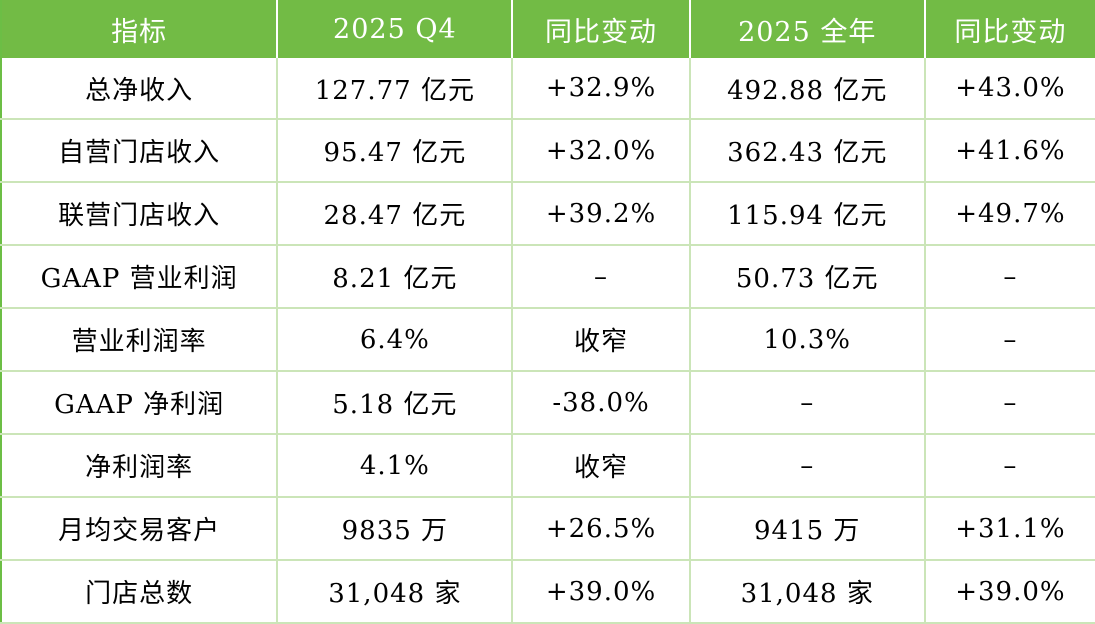  Describe the element at coordinates (140, 89) in the screenshot. I see `row-label: 总净收入` at that location.